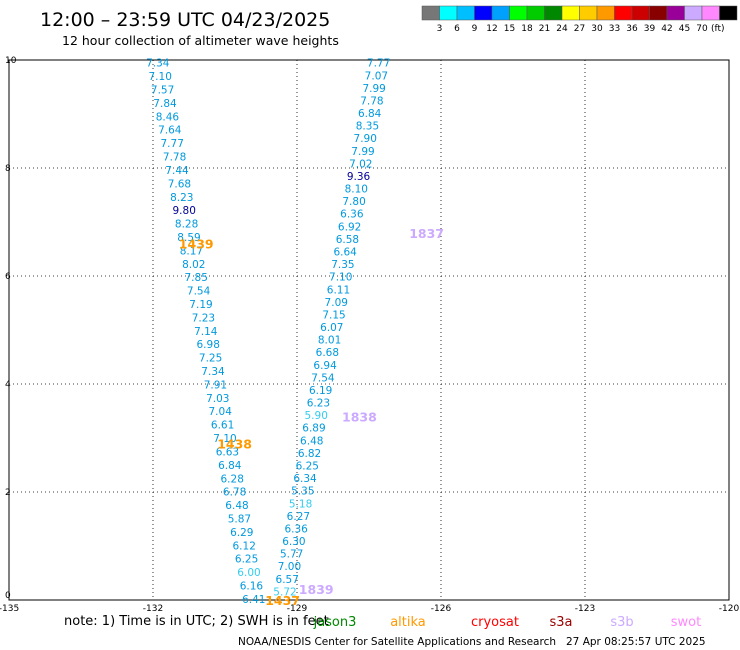 The width and height of the screenshot is (740, 650). What do you see at coordinates (298, 517) in the screenshot?
I see `wave-height-value: 6.27` at bounding box center [298, 517].